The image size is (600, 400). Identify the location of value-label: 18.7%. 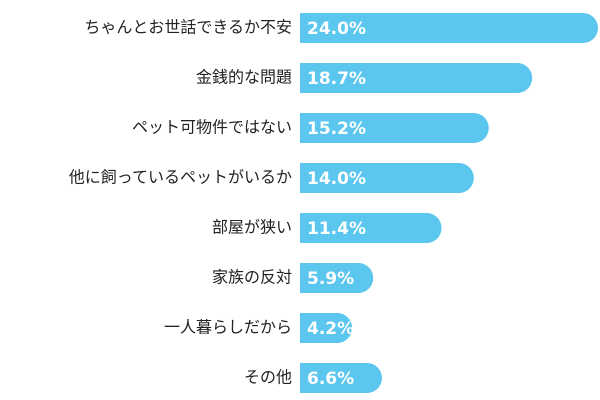
(336, 79).